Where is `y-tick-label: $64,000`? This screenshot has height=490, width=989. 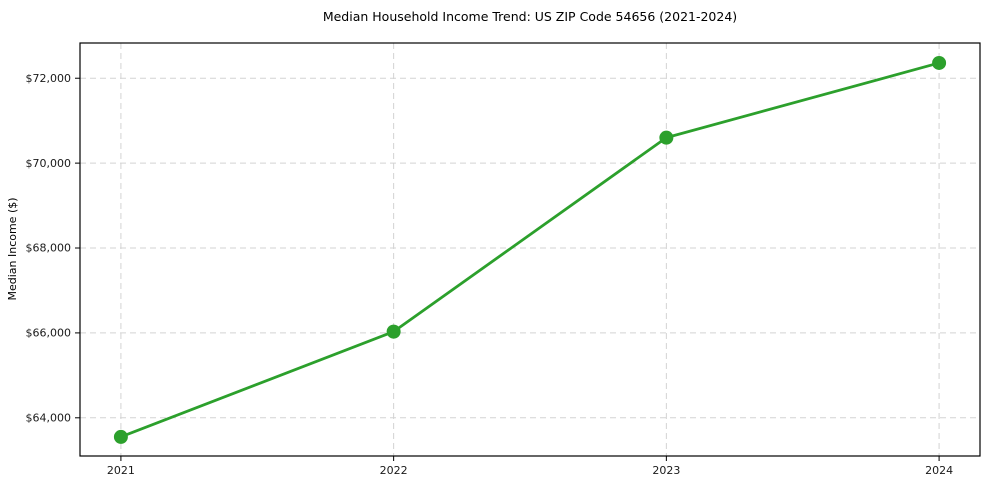 y-tick-label: $64,000 is located at coordinates (49, 417).